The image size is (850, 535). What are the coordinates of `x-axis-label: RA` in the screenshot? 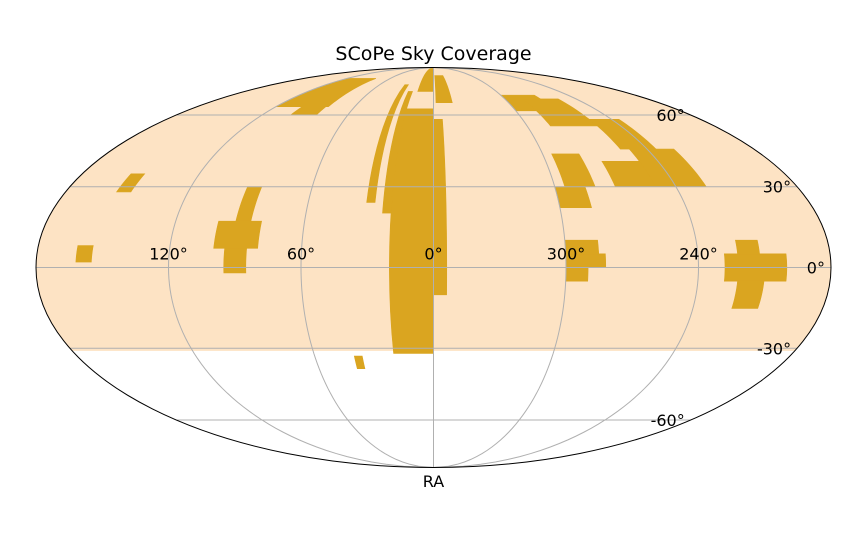 It's located at (433, 481).